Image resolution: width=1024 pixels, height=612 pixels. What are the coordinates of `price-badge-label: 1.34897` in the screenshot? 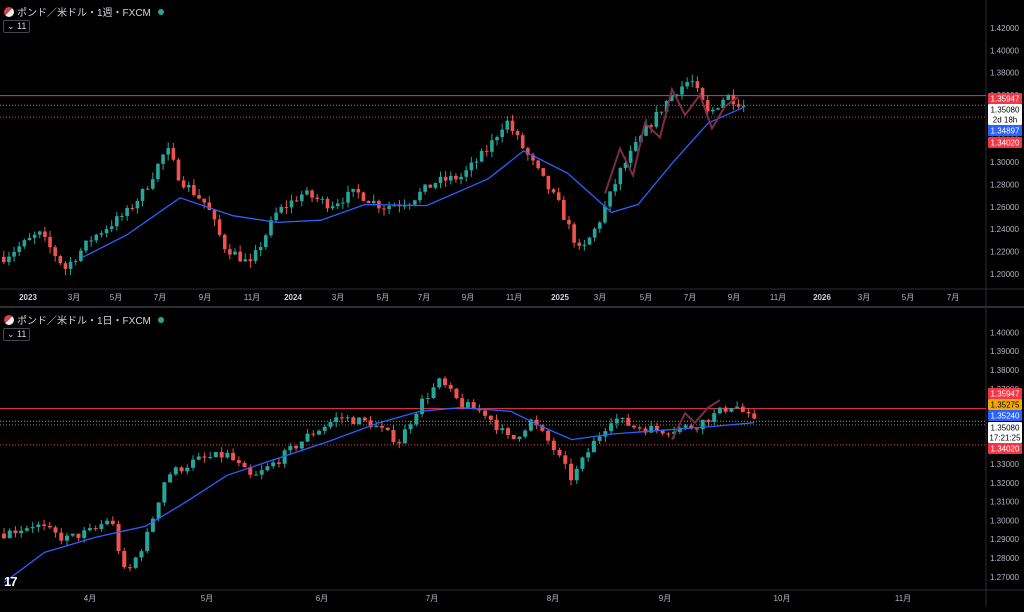 It's located at (1005, 131).